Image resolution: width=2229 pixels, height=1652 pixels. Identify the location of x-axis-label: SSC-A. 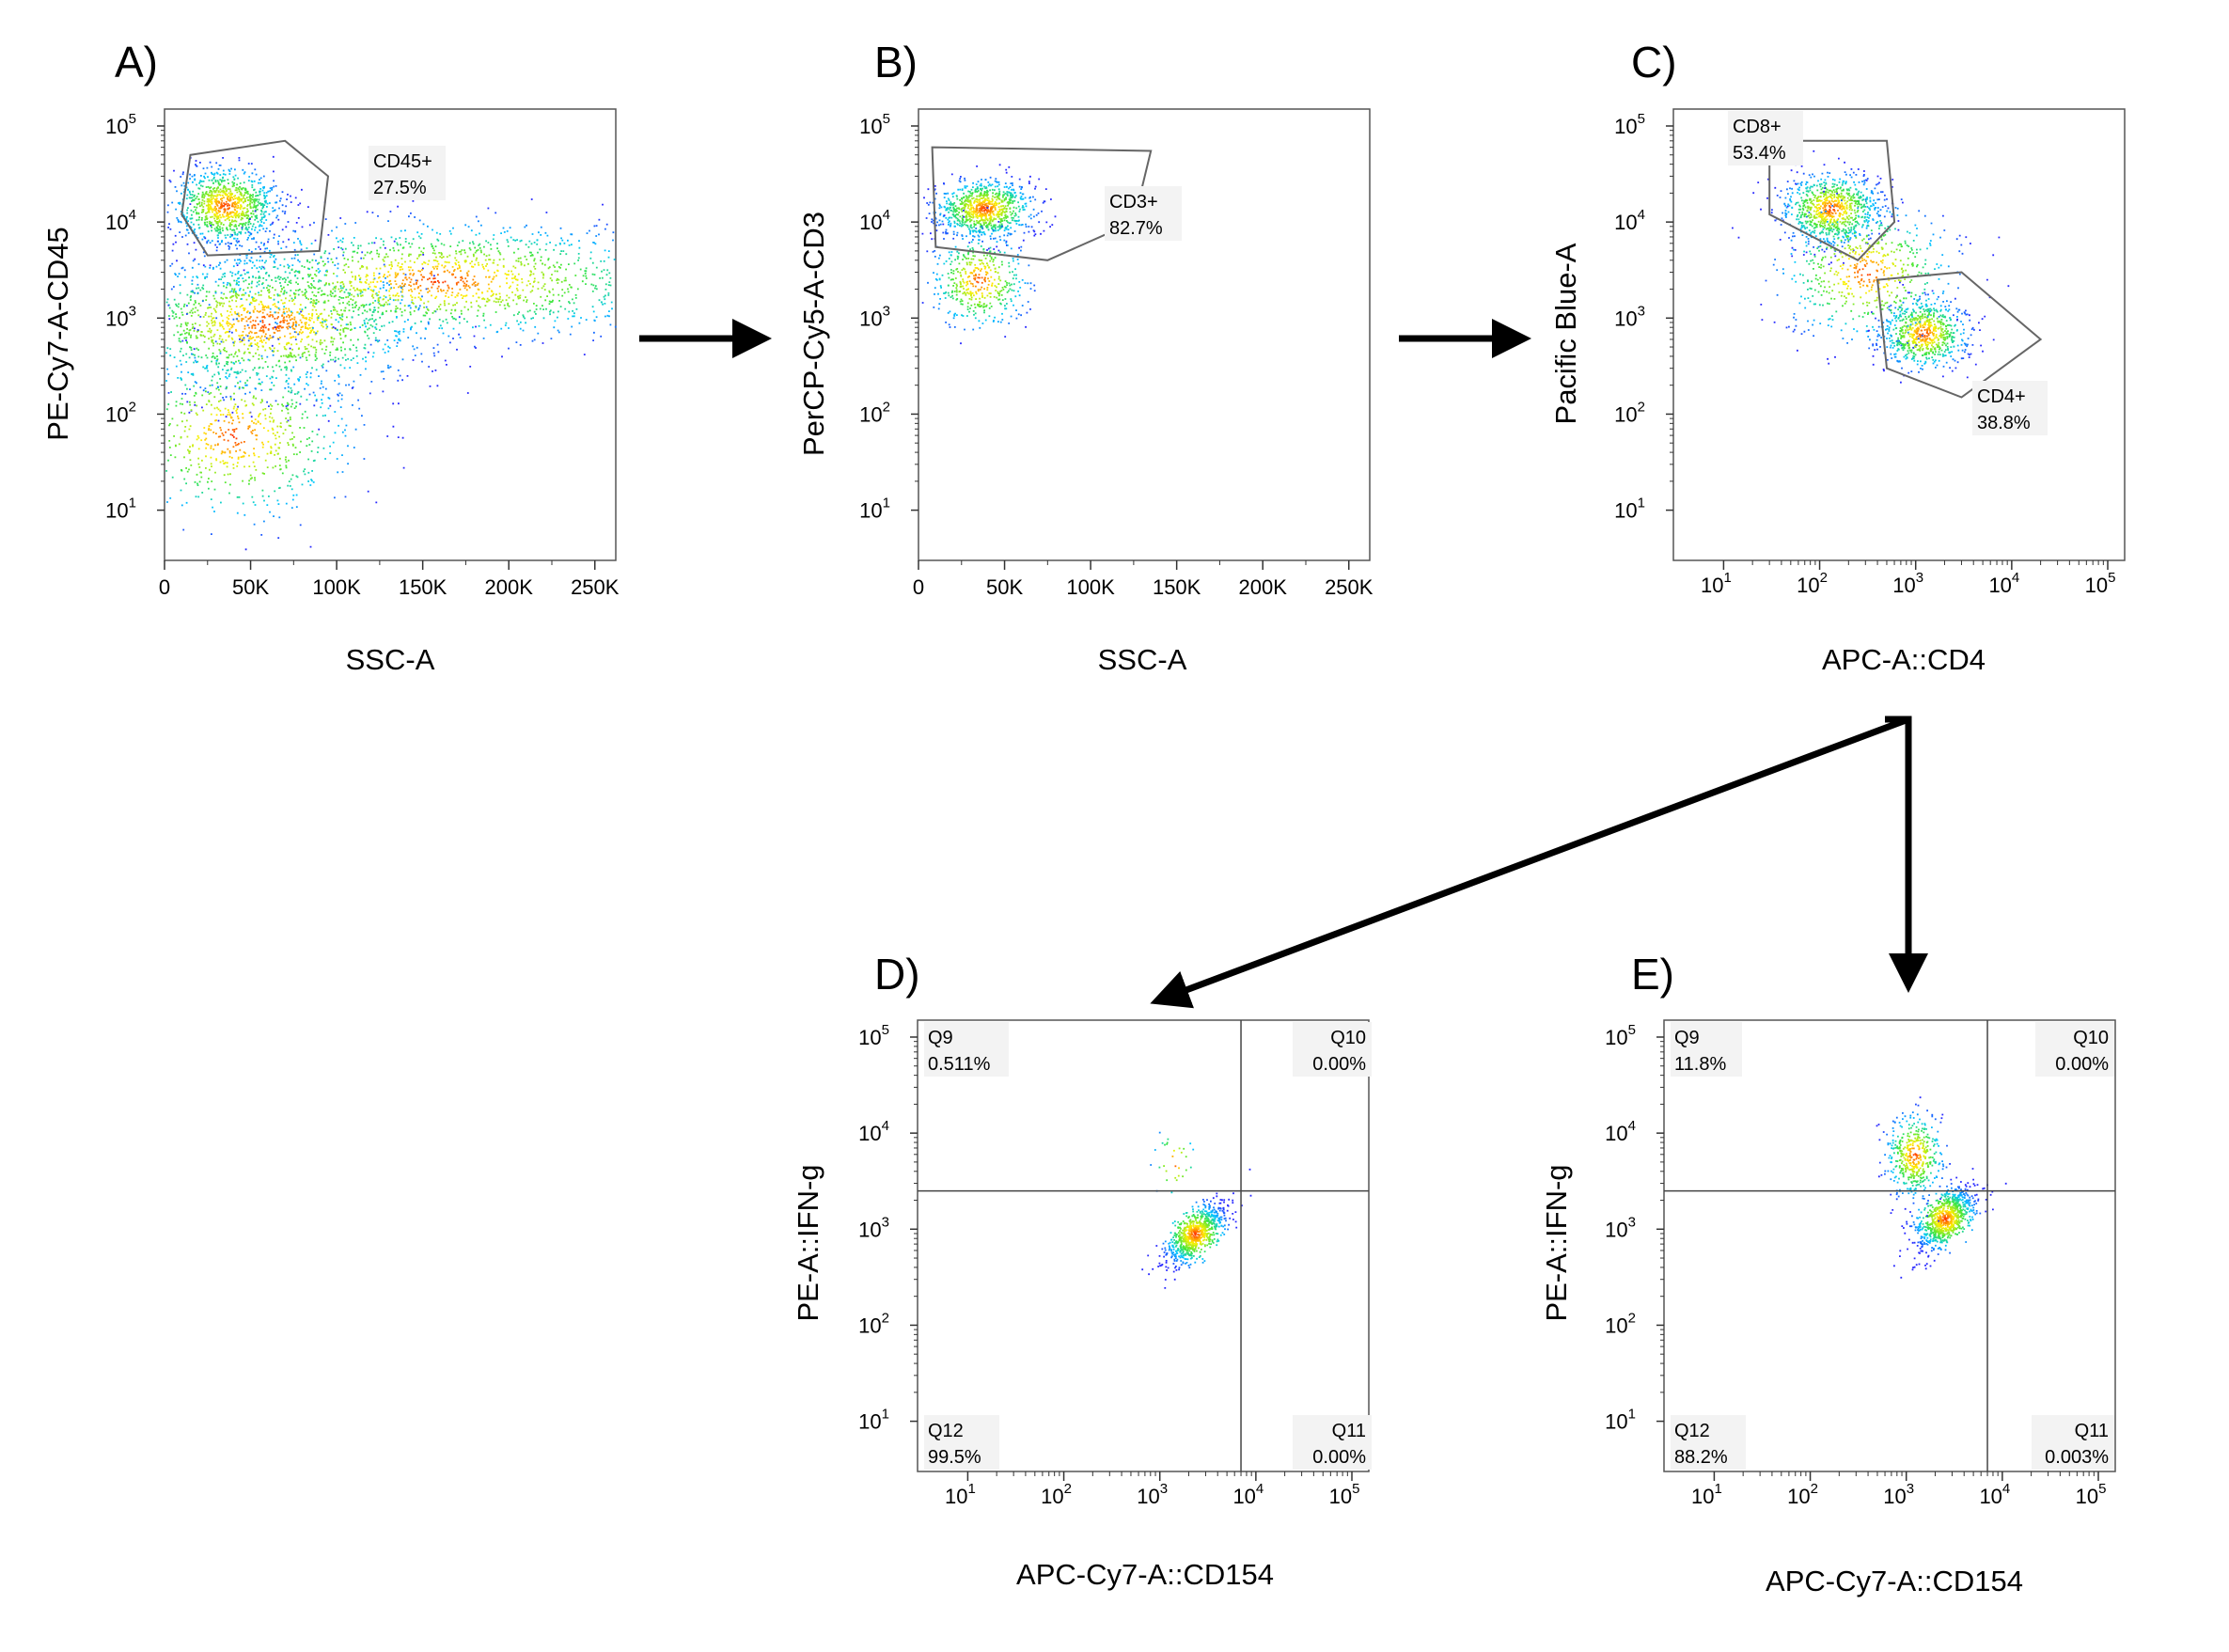
(1142, 660).